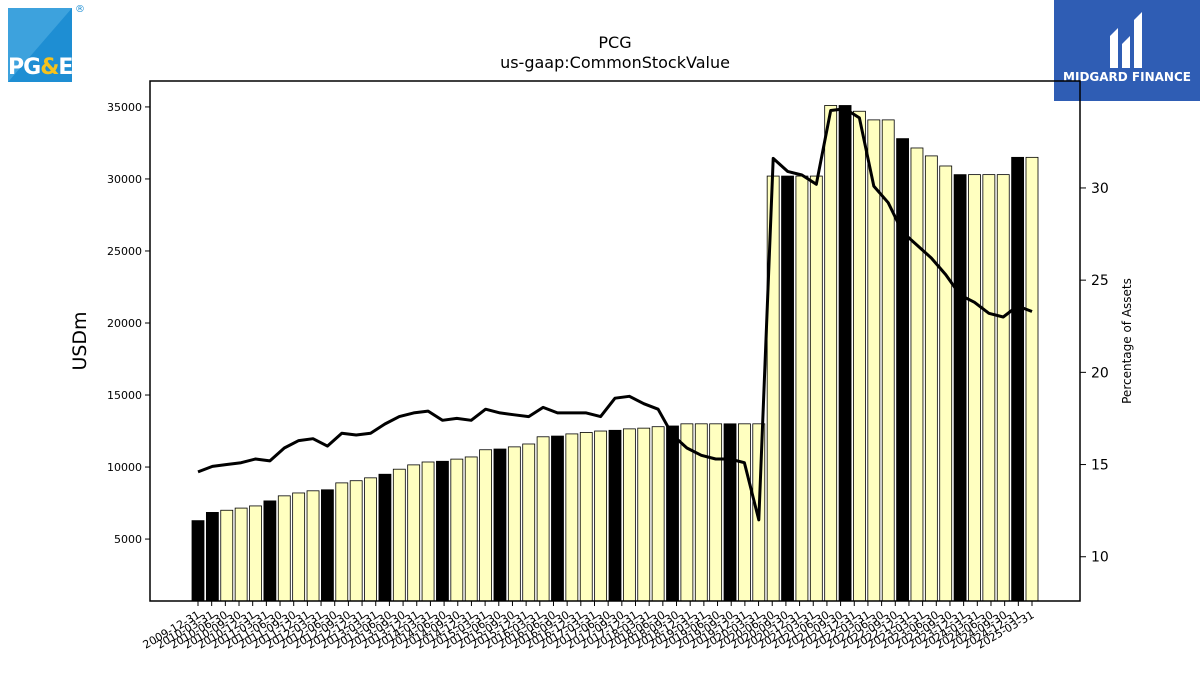 The width and height of the screenshot is (1200, 675). Describe the element at coordinates (40, 67) in the screenshot. I see `pge-logo-text: PG&E` at that location.